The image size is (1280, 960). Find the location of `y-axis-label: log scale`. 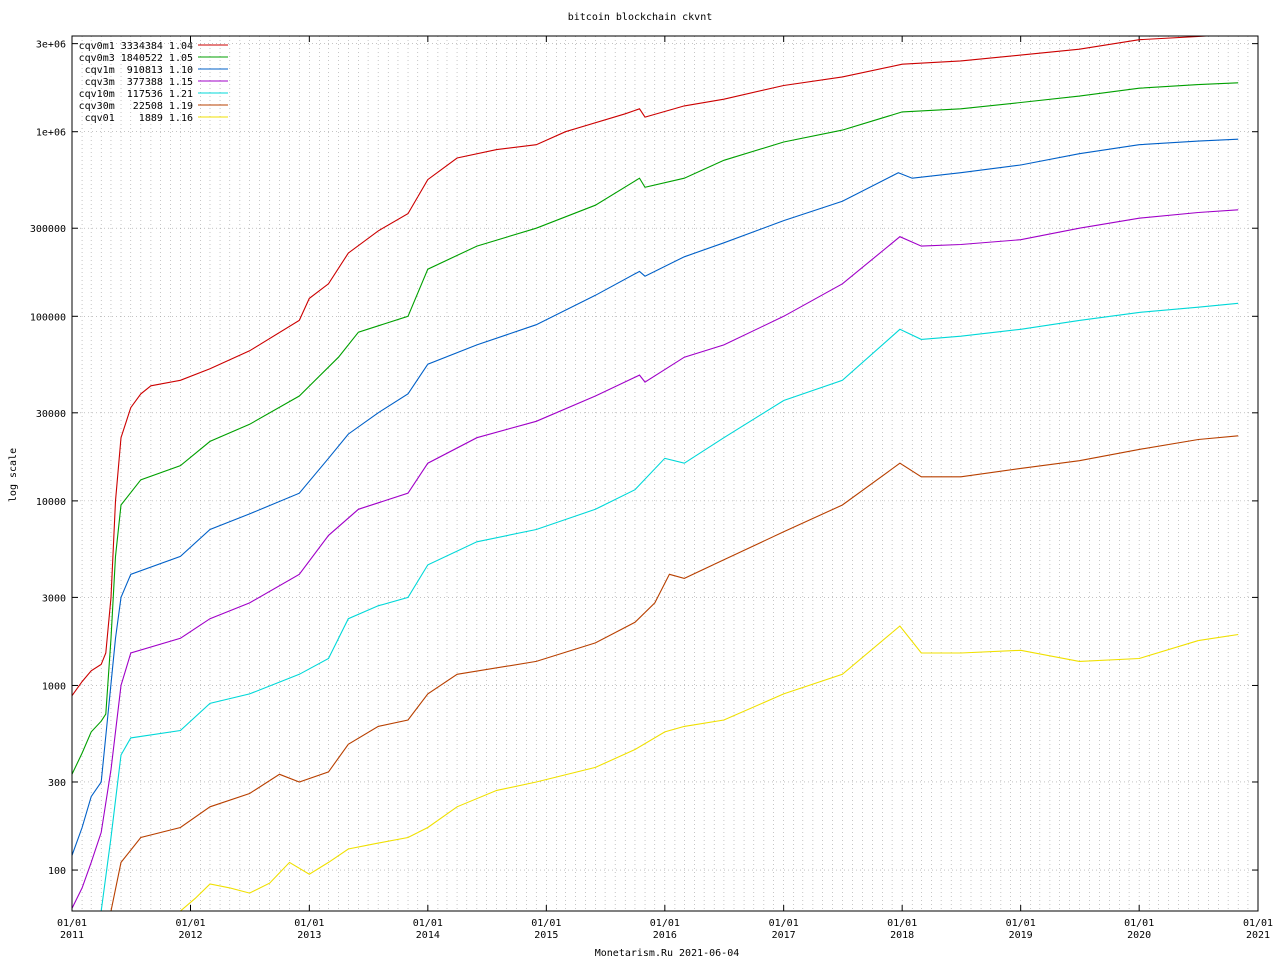

y-axis-label: log scale is located at coordinates (13, 475).